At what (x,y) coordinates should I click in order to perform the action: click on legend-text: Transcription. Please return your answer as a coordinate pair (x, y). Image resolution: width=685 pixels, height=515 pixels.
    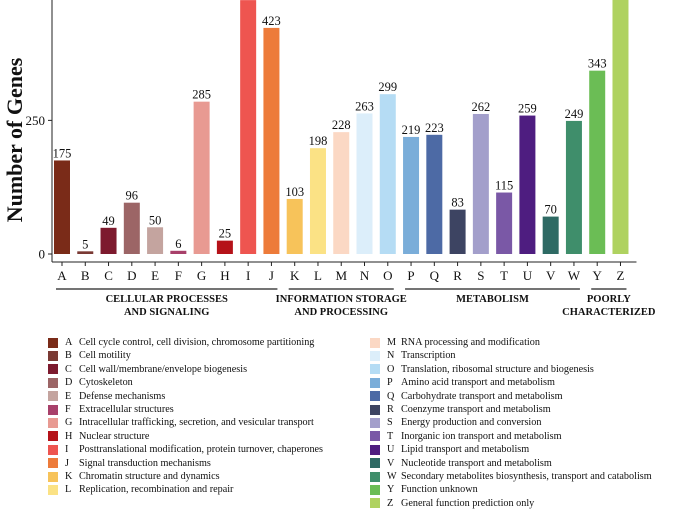
    Looking at the image, I should click on (428, 356).